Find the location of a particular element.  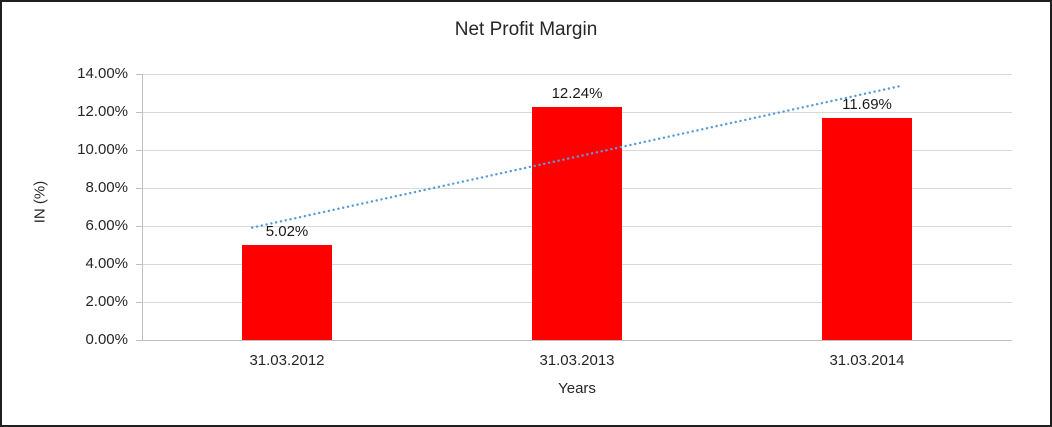

bar-31.03.2013 is located at coordinates (577, 223).